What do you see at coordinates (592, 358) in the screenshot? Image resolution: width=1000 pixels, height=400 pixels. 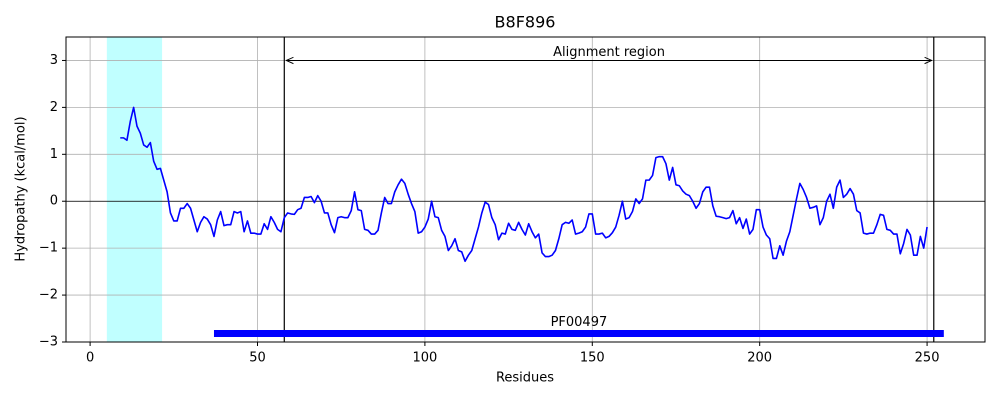 I see `x-tick-label: 150` at bounding box center [592, 358].